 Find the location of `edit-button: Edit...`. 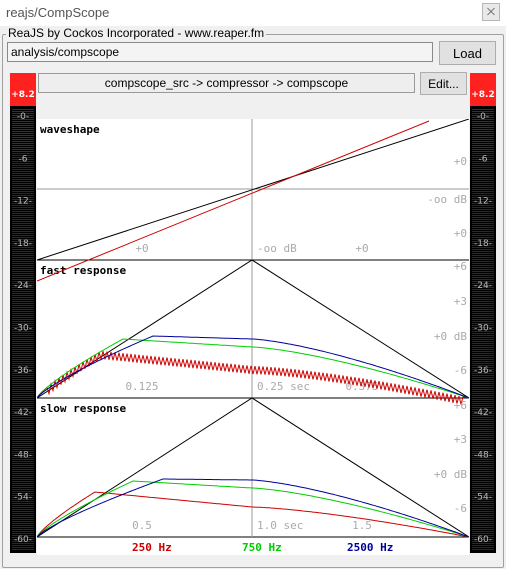

edit-button: Edit... is located at coordinates (443, 83).